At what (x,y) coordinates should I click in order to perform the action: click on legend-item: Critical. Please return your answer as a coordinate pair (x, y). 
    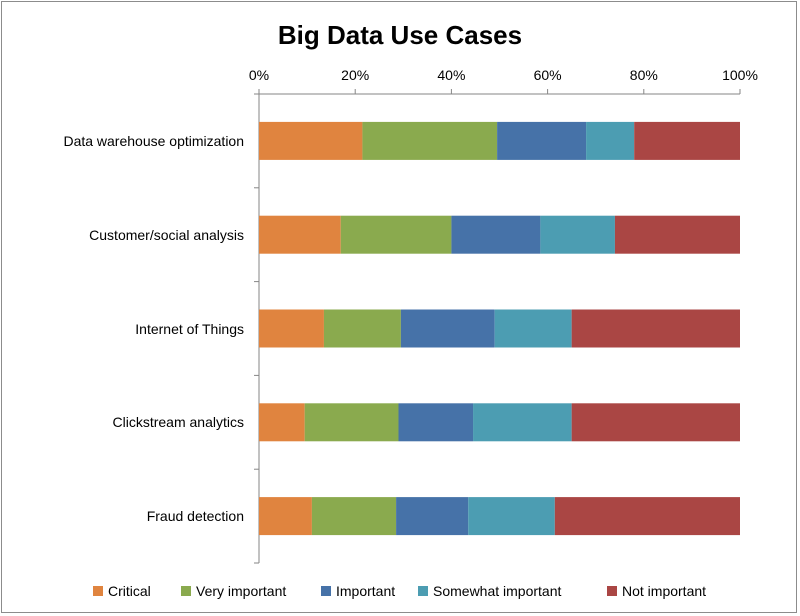
    Looking at the image, I should click on (122, 591).